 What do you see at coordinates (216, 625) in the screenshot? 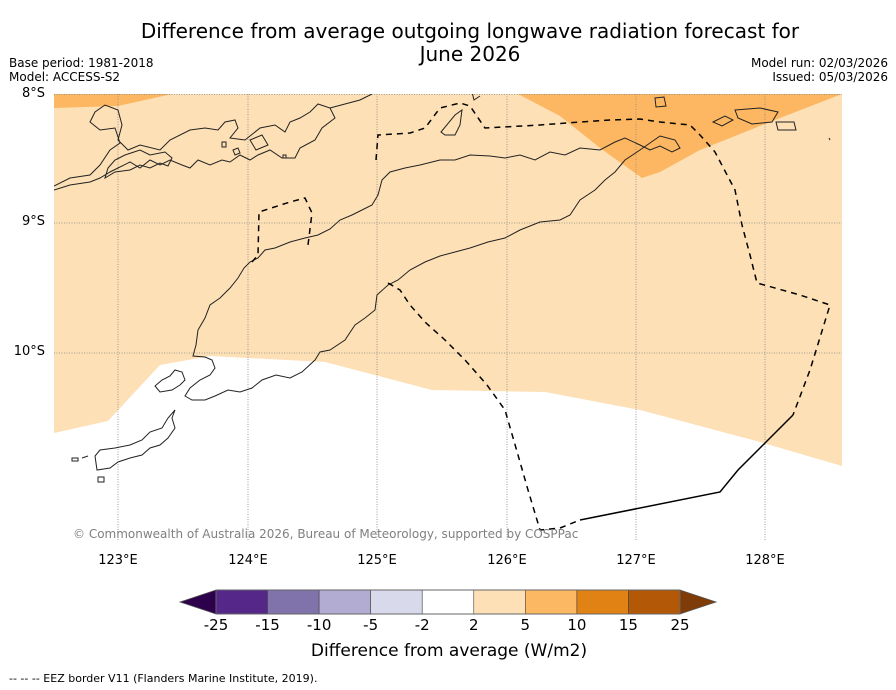
I see `colorbar-tick-label: -25` at bounding box center [216, 625].